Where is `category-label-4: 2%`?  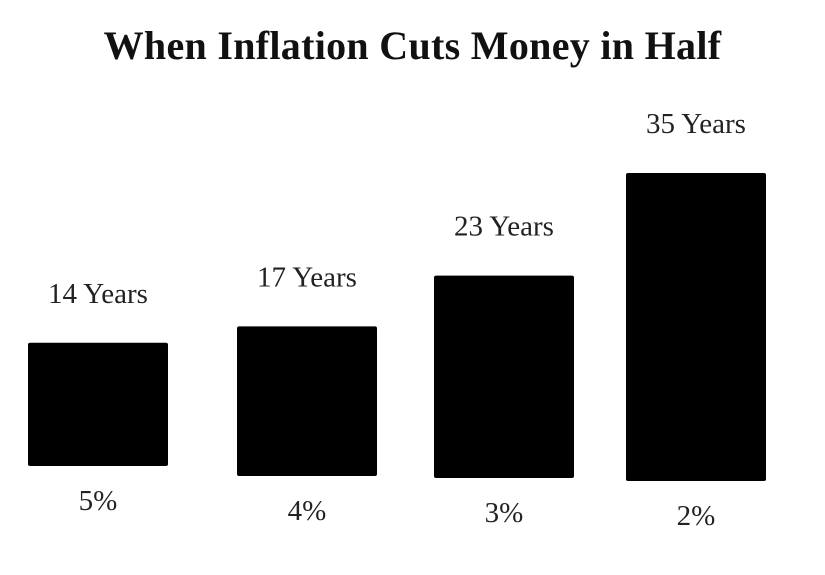 category-label-4: 2% is located at coordinates (696, 516).